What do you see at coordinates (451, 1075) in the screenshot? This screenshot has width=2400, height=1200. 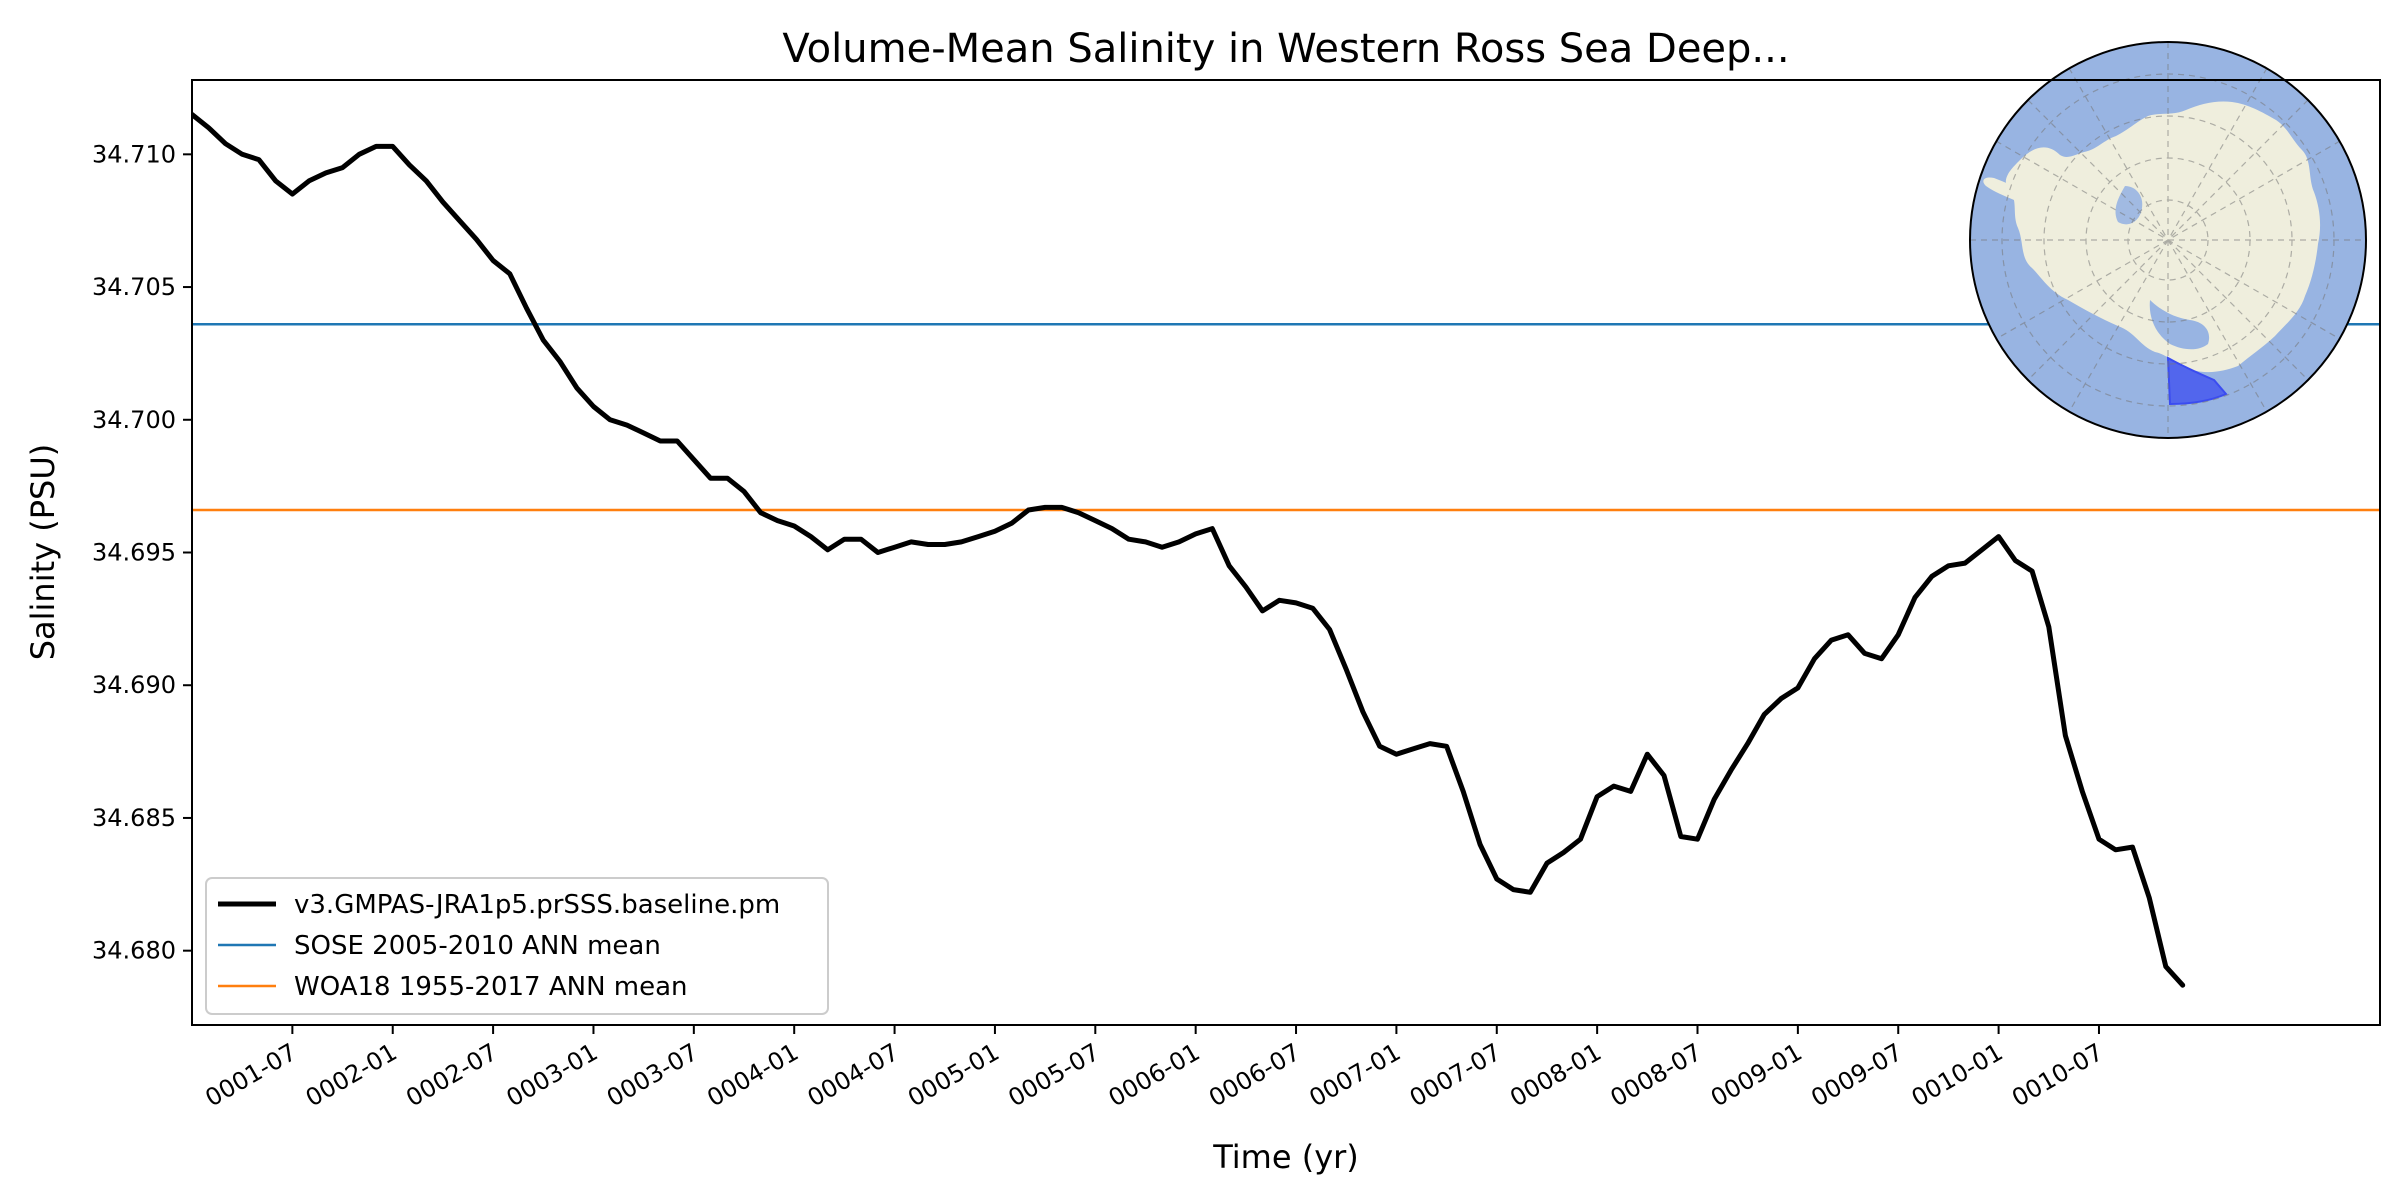 I see `x-tick-label: 0002-07` at bounding box center [451, 1075].